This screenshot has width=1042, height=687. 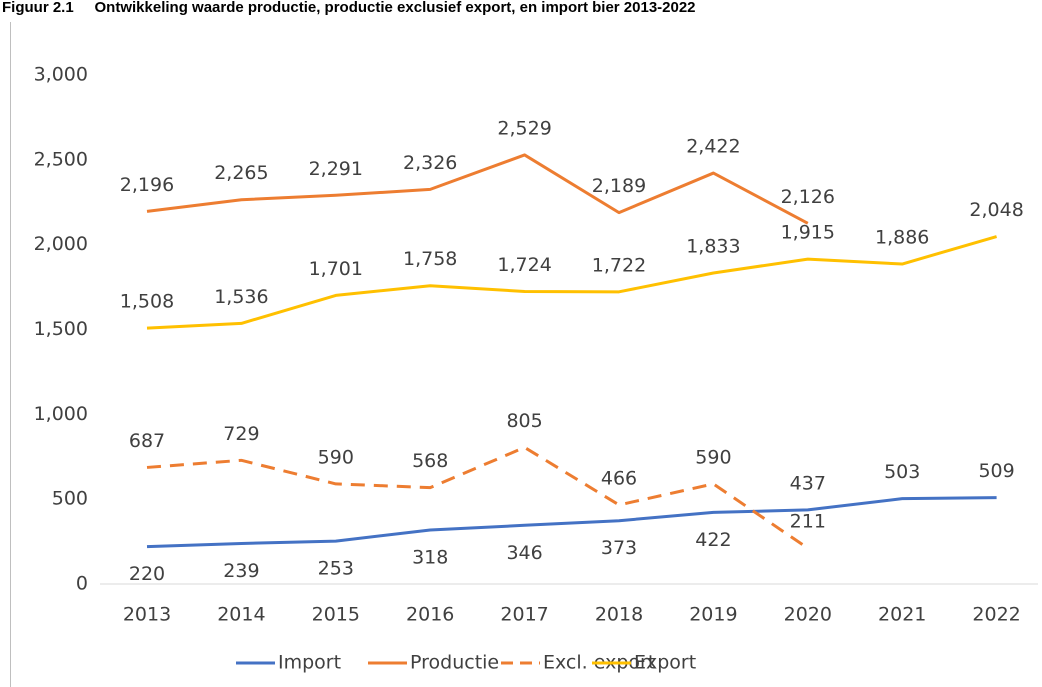 What do you see at coordinates (524, 128) in the screenshot?
I see `data-label: 2,529` at bounding box center [524, 128].